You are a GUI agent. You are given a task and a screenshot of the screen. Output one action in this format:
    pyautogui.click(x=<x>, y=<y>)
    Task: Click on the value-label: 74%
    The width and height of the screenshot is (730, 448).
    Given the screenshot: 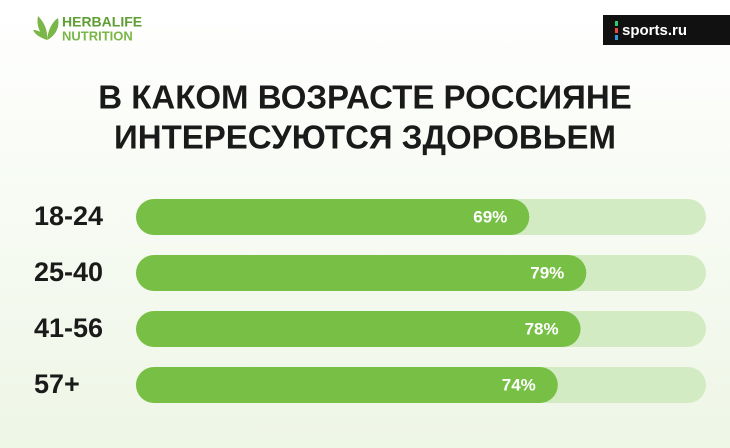 What is the action you would take?
    pyautogui.click(x=519, y=384)
    